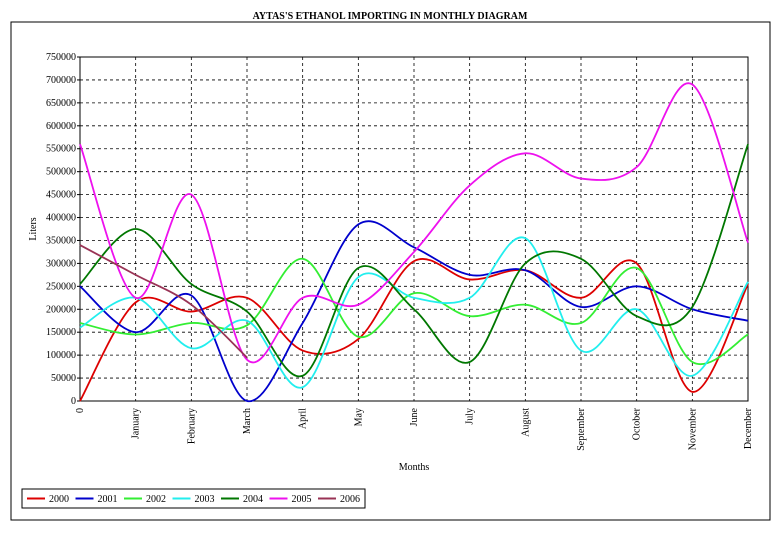 The height and width of the screenshot is (540, 780). I want to click on y-tick-label: 750000, so click(61, 57).